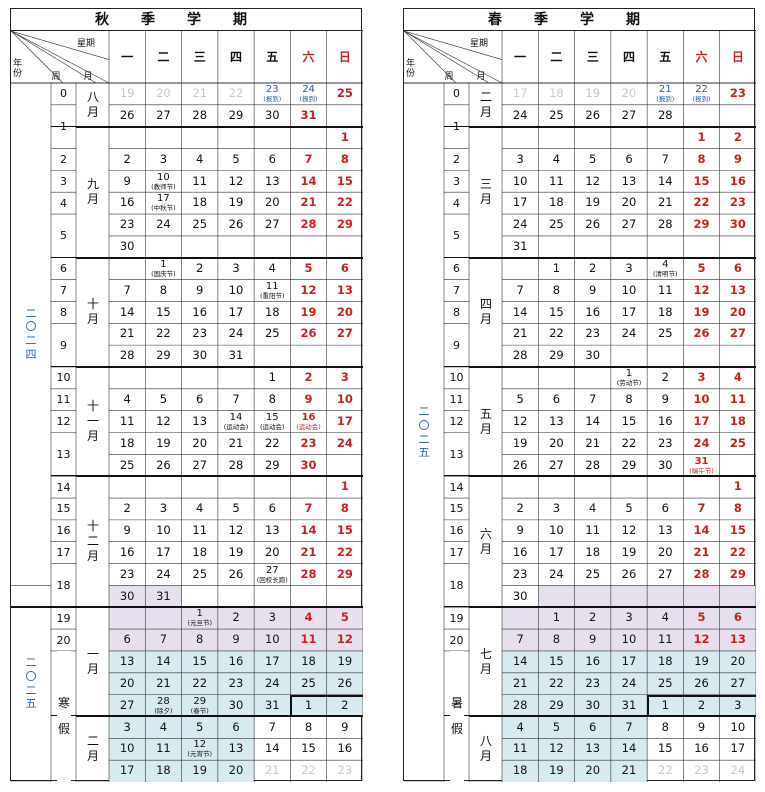  I want to click on week-separator, so click(456, 126).